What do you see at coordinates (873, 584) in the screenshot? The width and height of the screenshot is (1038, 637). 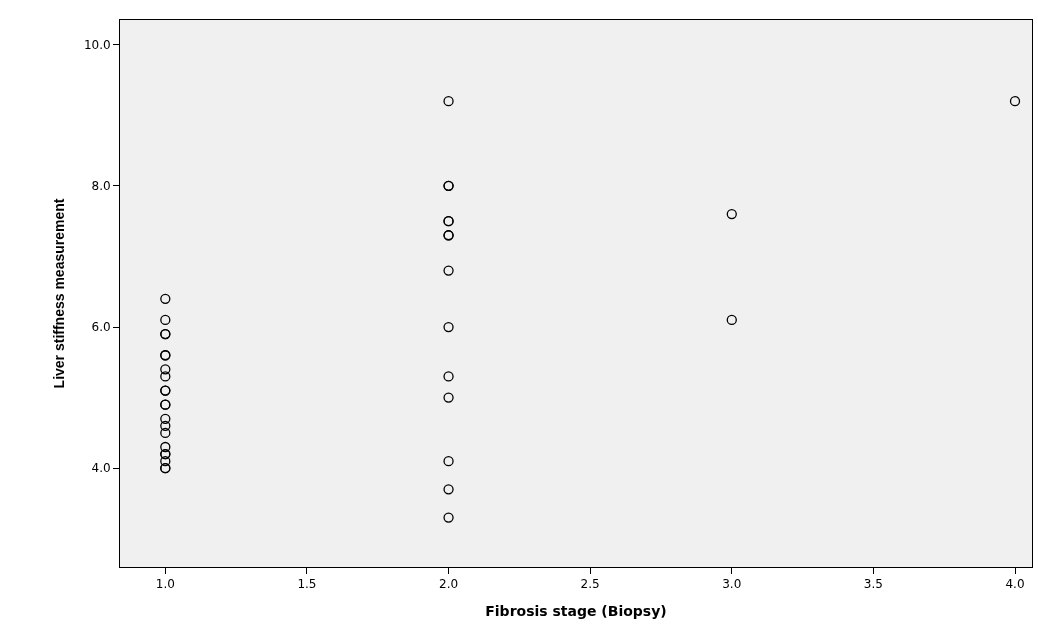 I see `x-tick-label: 3.5` at bounding box center [873, 584].